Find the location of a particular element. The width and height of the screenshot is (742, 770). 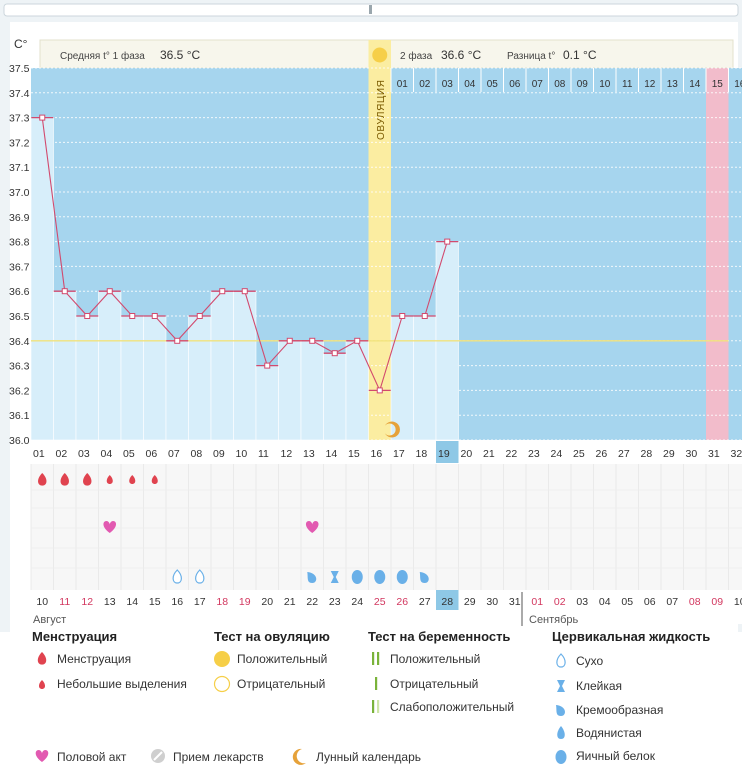

luteal-day-label: 11 is located at coordinates (627, 84).